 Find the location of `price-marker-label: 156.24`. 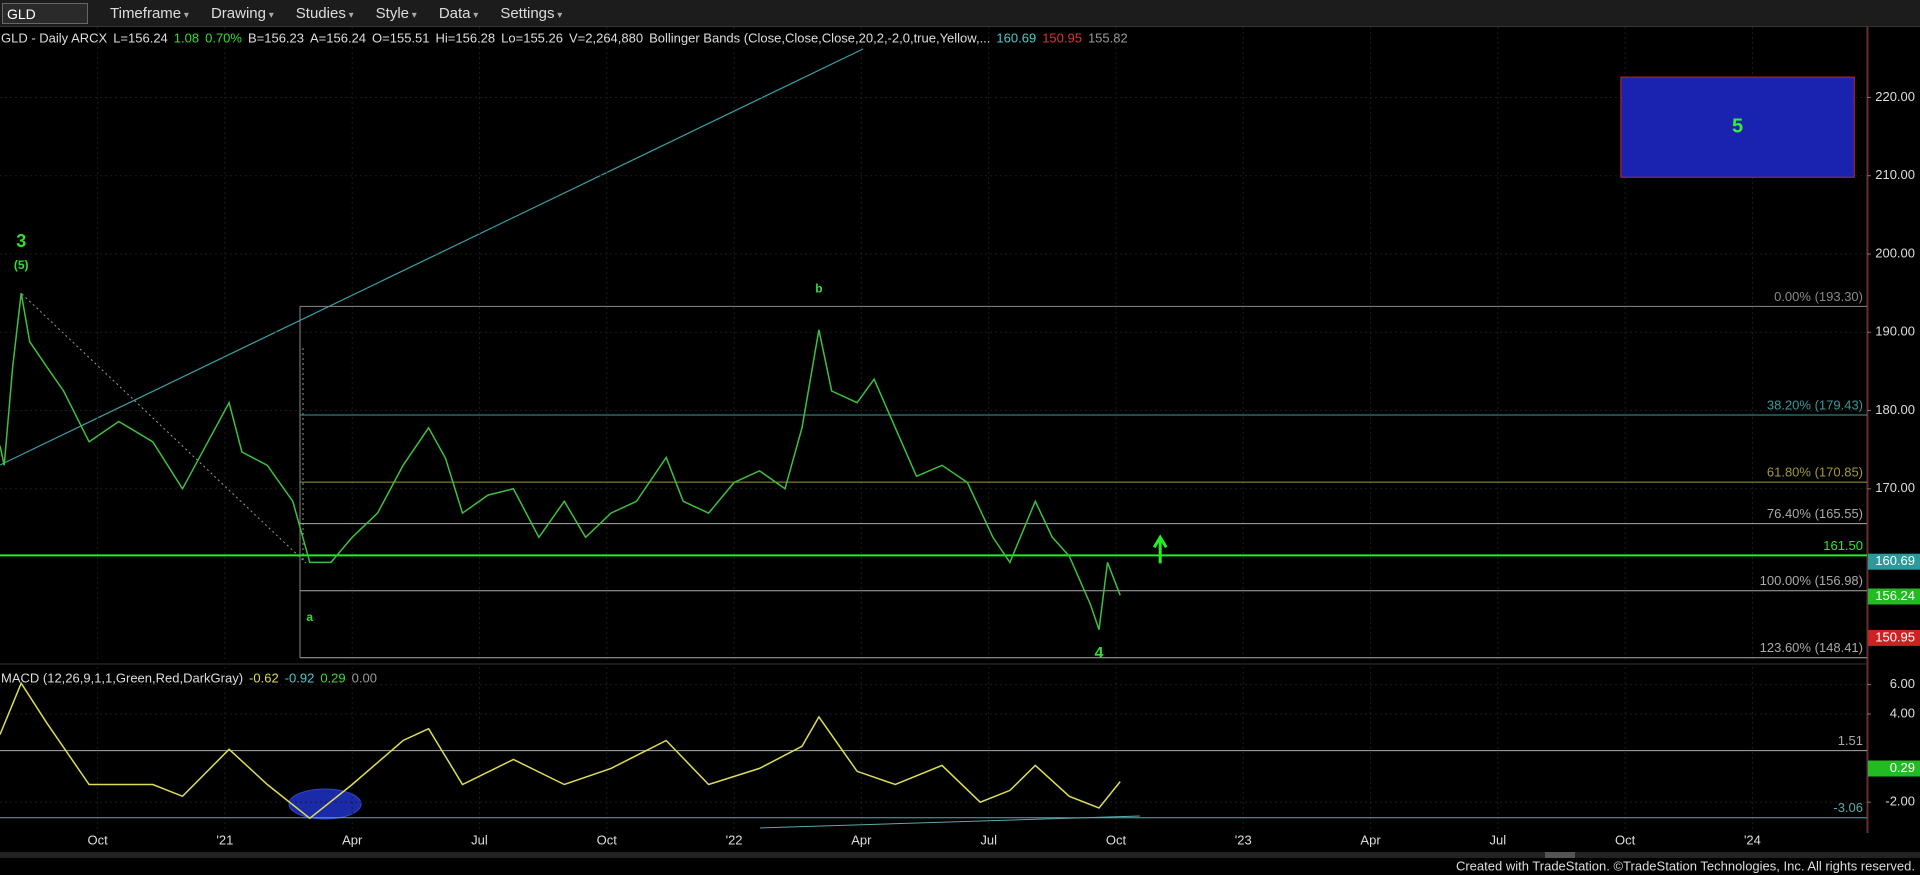

price-marker-label: 156.24 is located at coordinates (1895, 595).